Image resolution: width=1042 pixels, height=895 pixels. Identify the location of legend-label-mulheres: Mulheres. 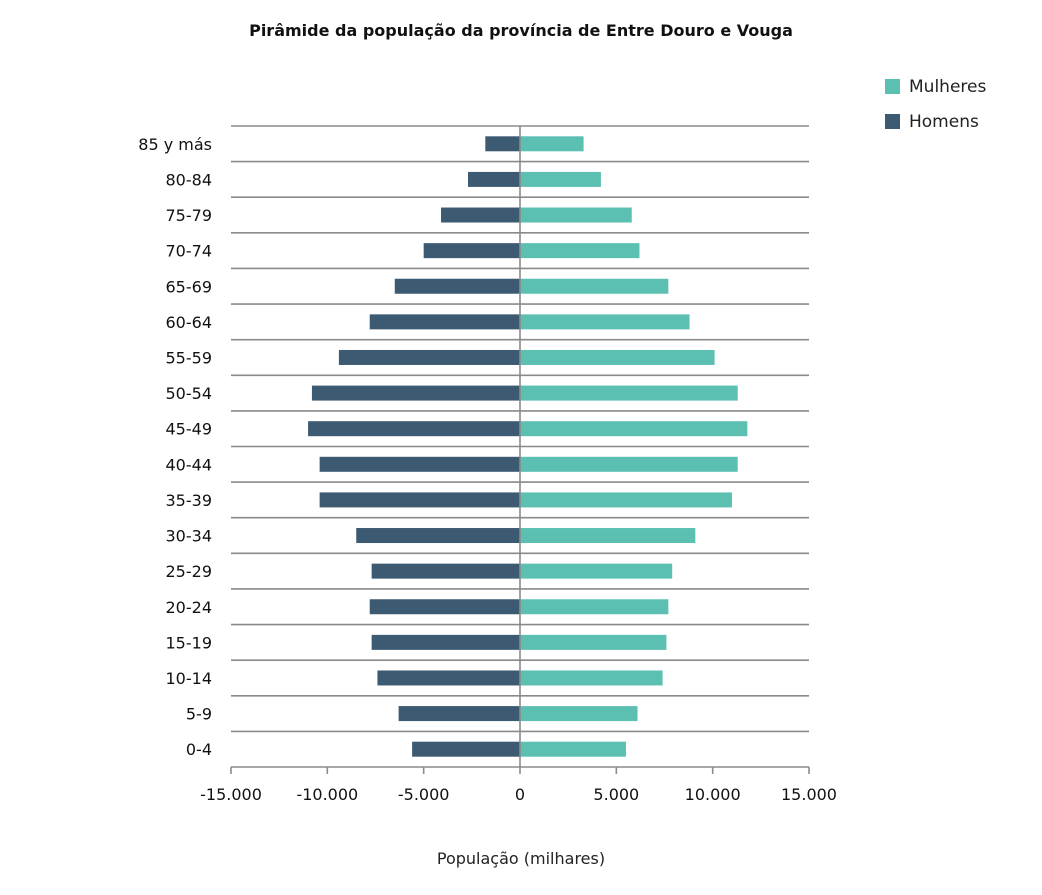
(947, 87).